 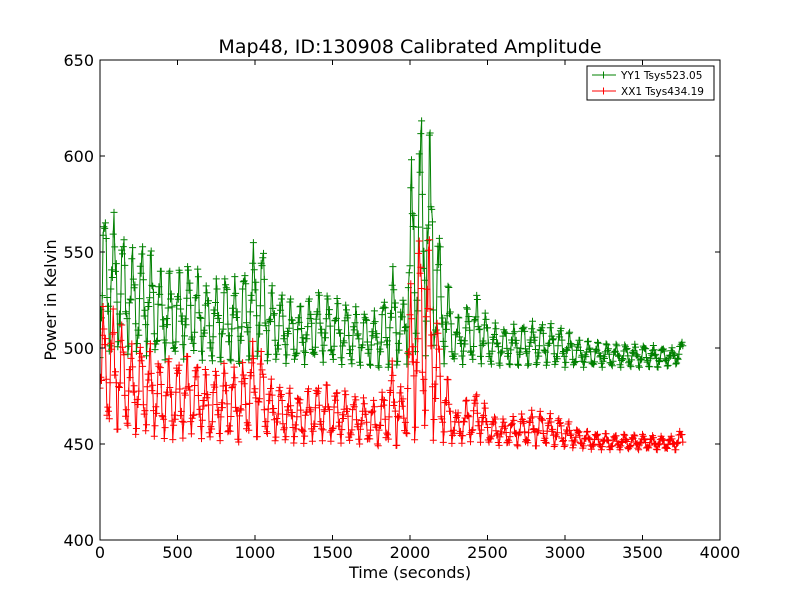 I want to click on x-tick-label: 0, so click(x=100, y=552).